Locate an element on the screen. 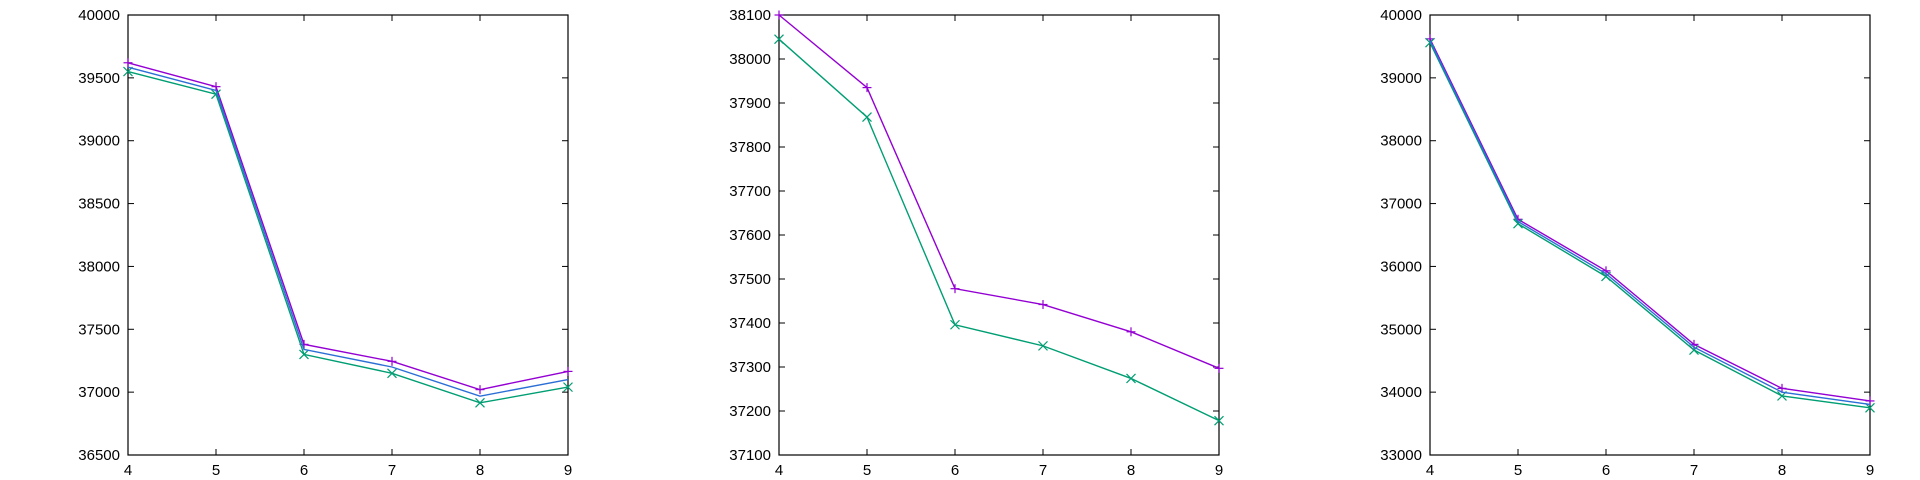 The width and height of the screenshot is (1920, 480). y-tick-label-left: 38500 is located at coordinates (99, 204).